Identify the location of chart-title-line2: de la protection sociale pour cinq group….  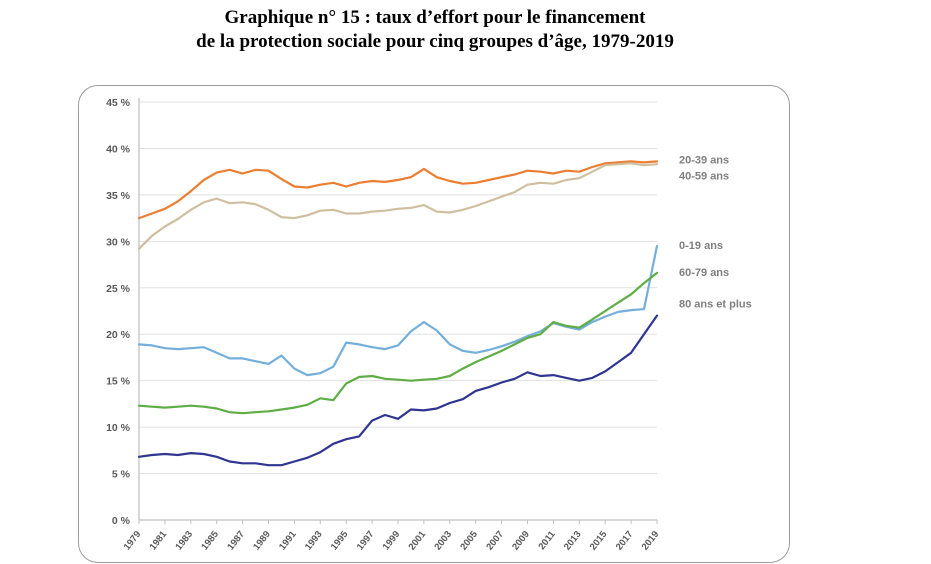
(435, 41).